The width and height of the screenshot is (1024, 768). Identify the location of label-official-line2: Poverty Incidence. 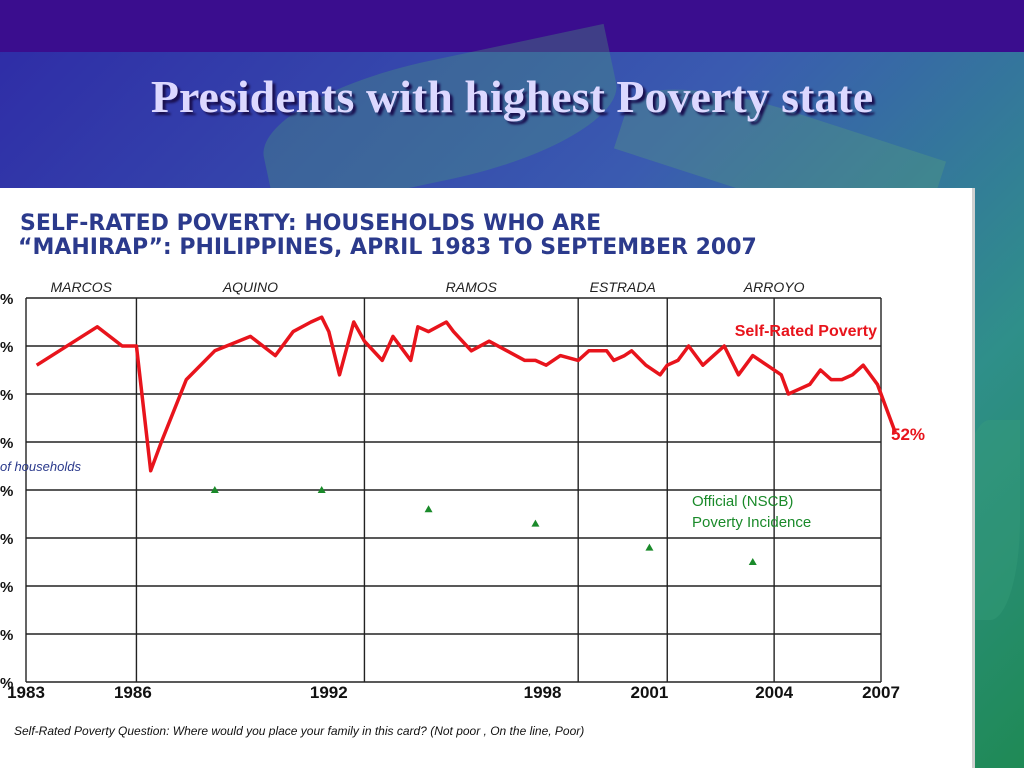
(751, 522).